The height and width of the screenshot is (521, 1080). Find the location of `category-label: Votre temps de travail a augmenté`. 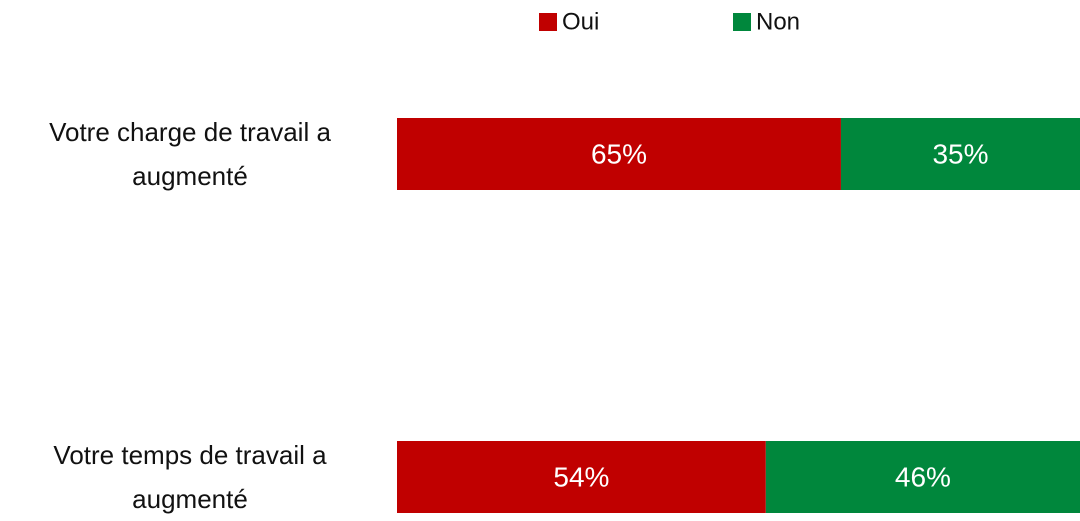

category-label: Votre temps de travail a augmenté is located at coordinates (190, 477).